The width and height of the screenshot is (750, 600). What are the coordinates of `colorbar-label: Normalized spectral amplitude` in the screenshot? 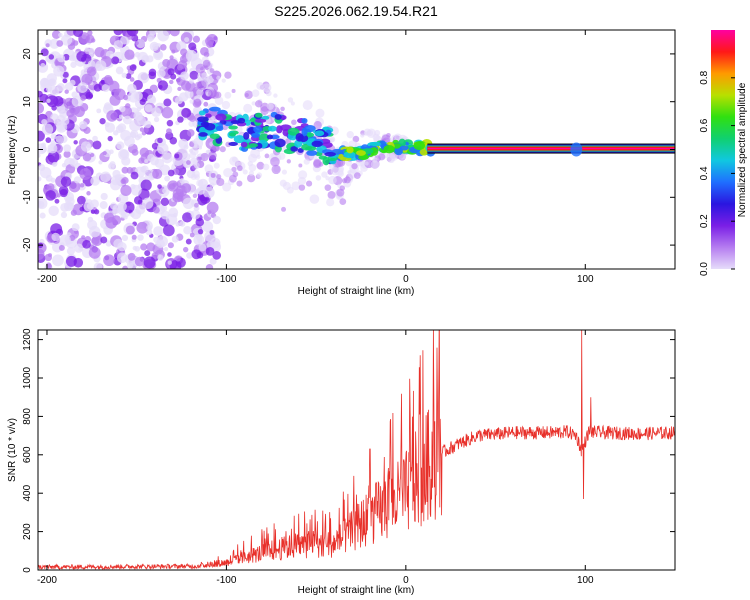 It's located at (742, 149).